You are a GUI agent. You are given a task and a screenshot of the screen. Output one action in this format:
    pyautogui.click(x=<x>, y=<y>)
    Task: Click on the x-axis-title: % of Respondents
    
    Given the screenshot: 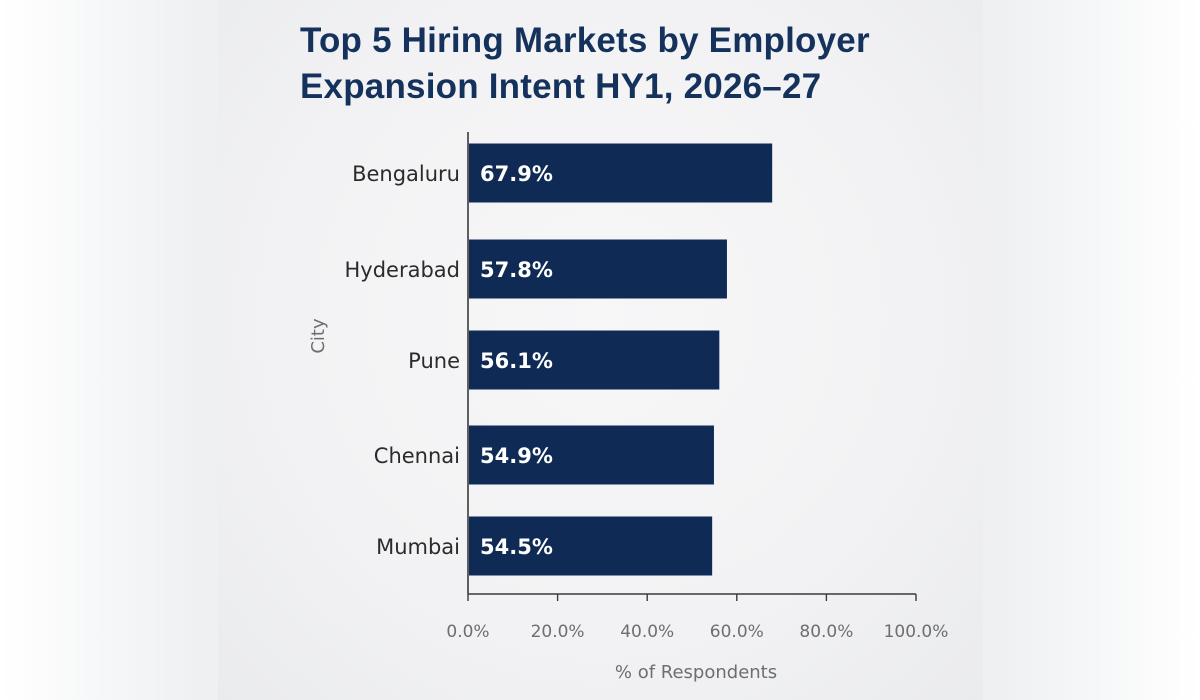 What is the action you would take?
    pyautogui.click(x=696, y=672)
    